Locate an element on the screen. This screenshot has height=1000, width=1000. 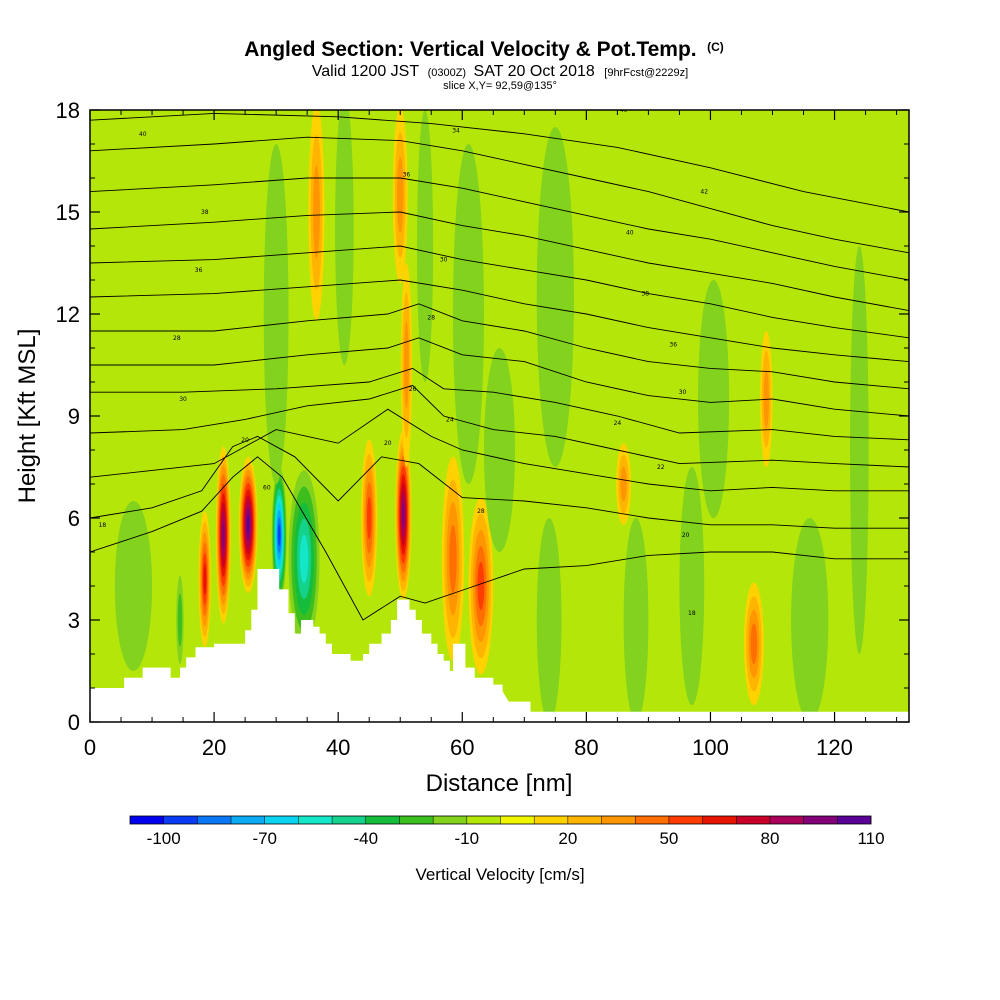
y-tick-label: 6 is located at coordinates (74, 518).